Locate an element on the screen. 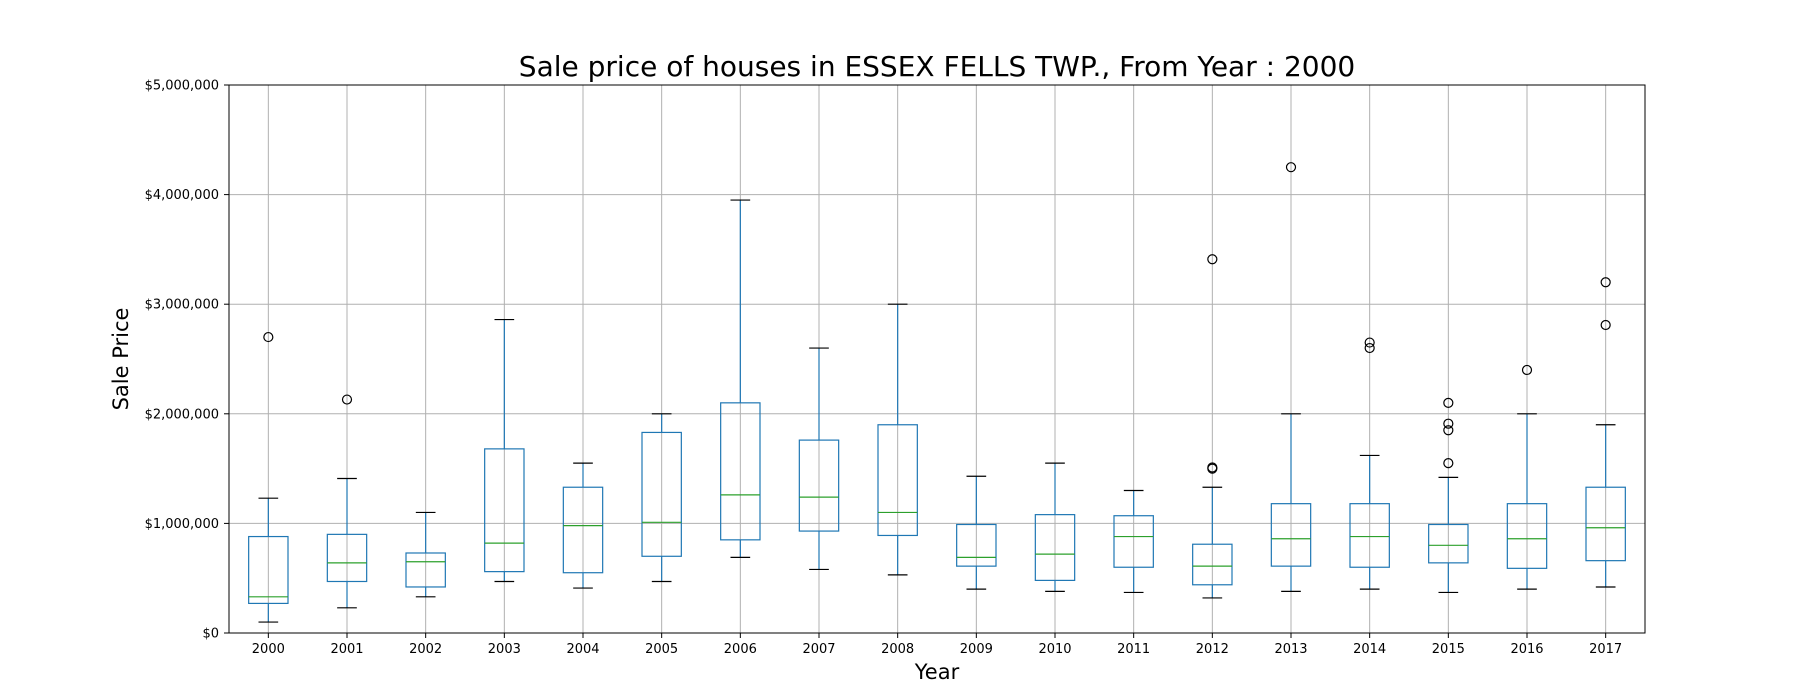  box-2001 is located at coordinates (347, 501).